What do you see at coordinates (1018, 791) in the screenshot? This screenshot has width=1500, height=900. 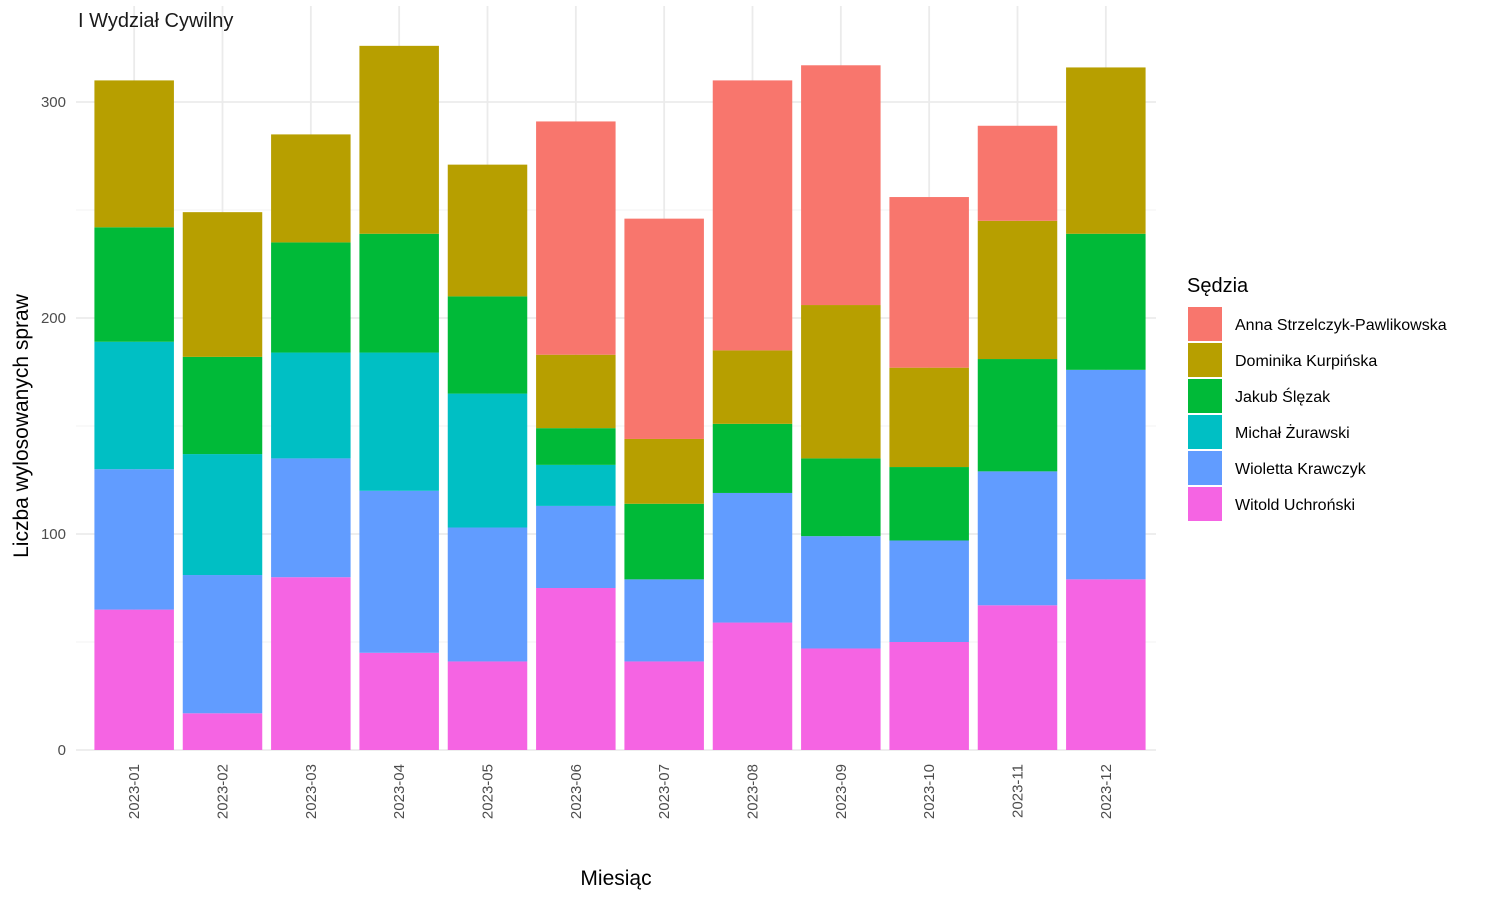 I see `x-tick-label: 2023-11` at bounding box center [1018, 791].